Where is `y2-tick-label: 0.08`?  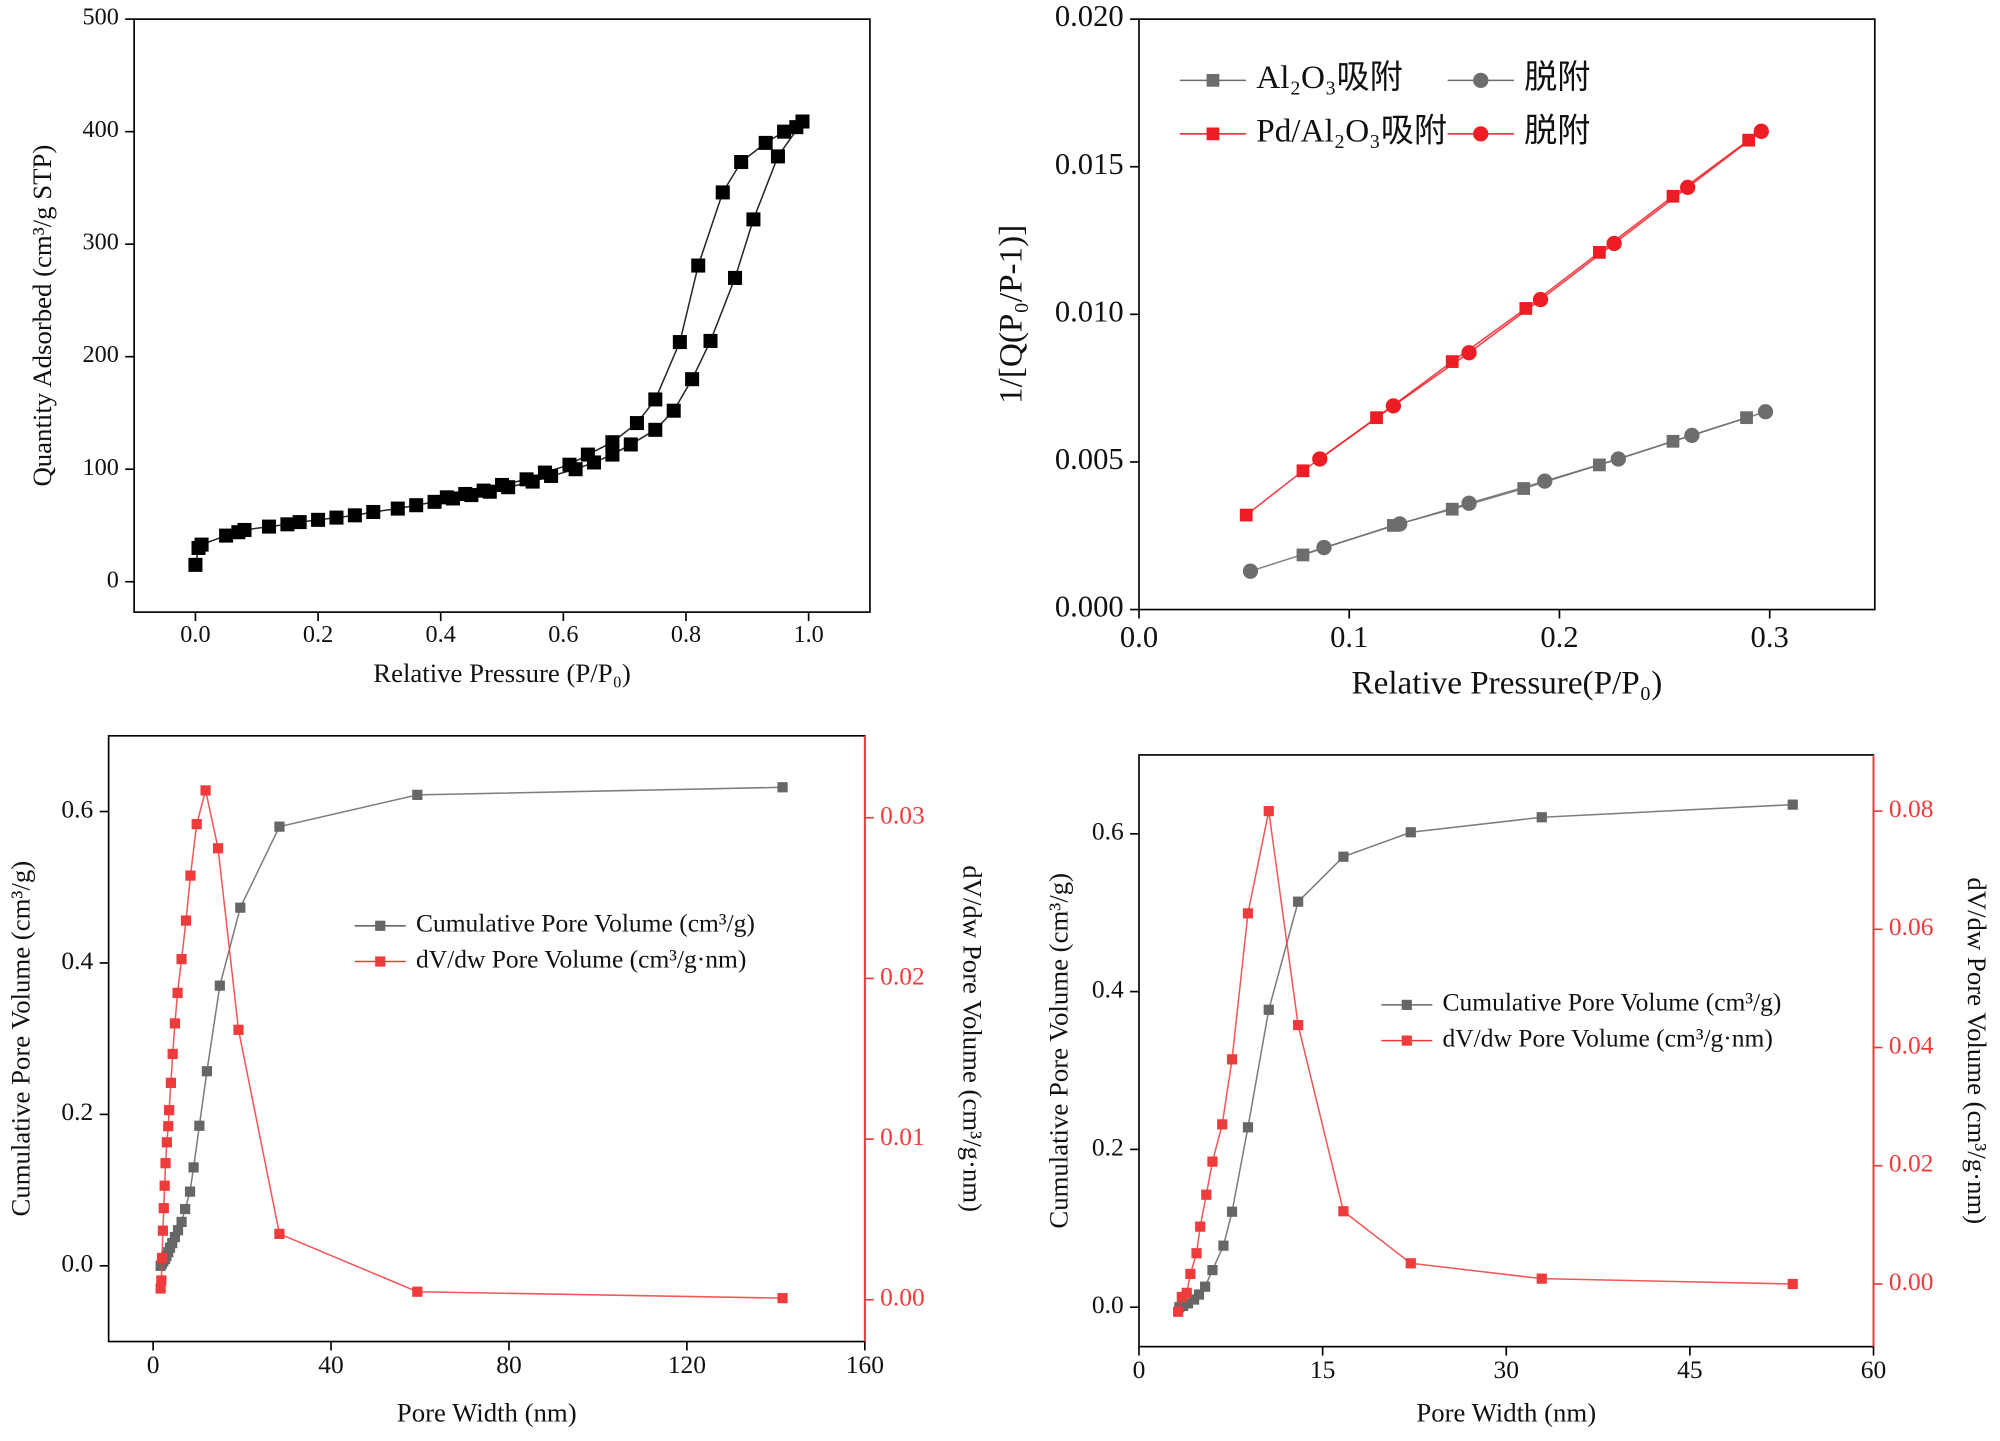 y2-tick-label: 0.08 is located at coordinates (1911, 808).